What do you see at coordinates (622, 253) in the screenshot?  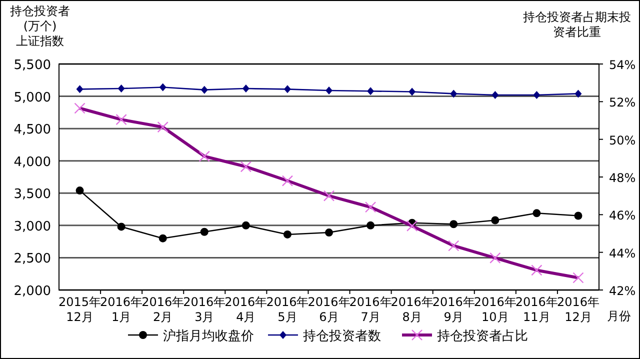 I see `y2-tick-label: 44%` at bounding box center [622, 253].